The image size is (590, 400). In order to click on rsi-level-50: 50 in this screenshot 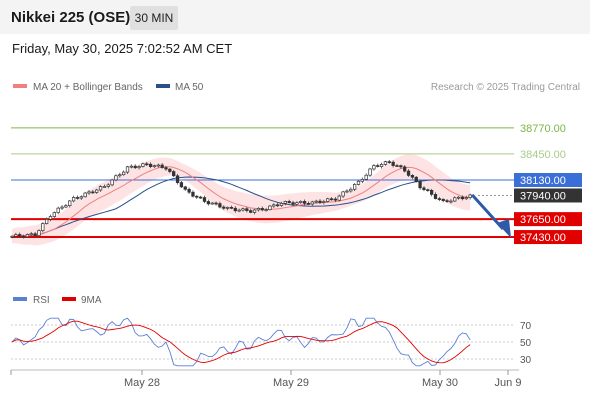, I will do `click(526, 343)`.